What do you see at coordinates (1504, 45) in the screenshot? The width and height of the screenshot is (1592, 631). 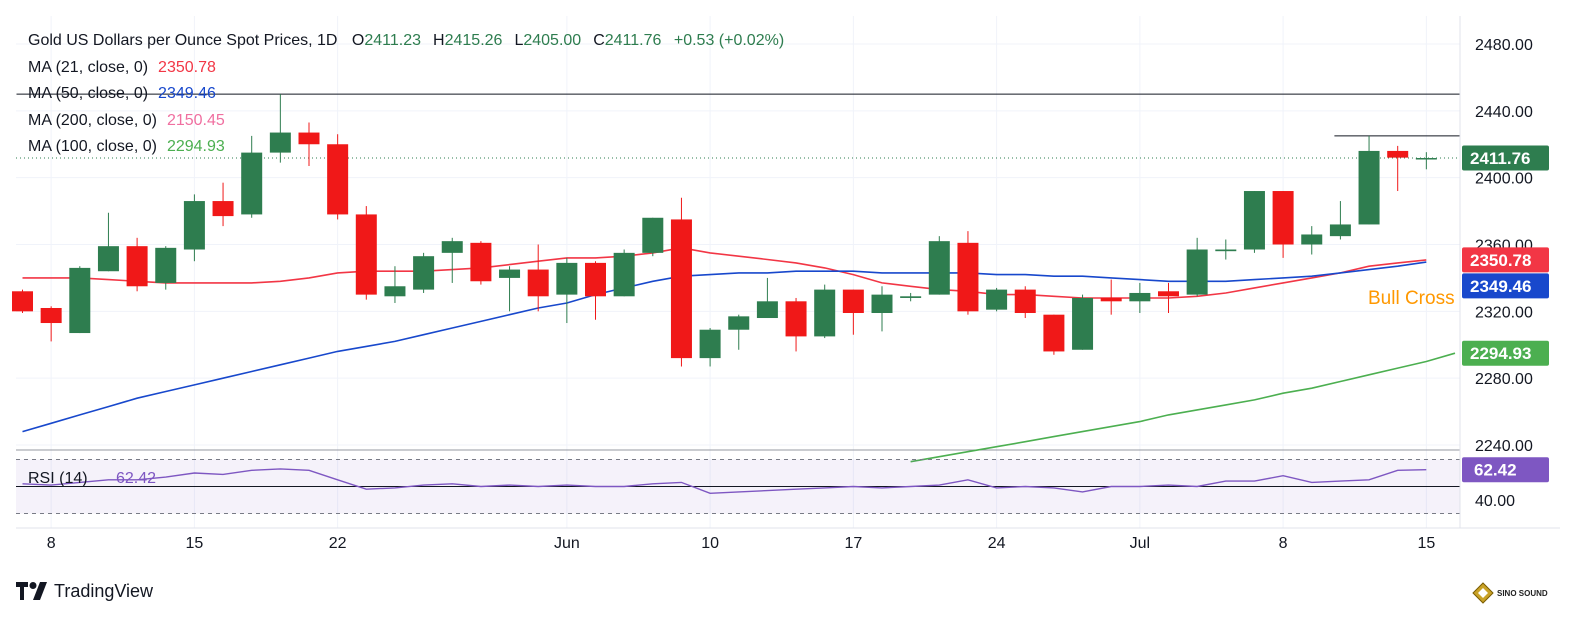 I see `y-tick-label: 2480.00` at bounding box center [1504, 45].